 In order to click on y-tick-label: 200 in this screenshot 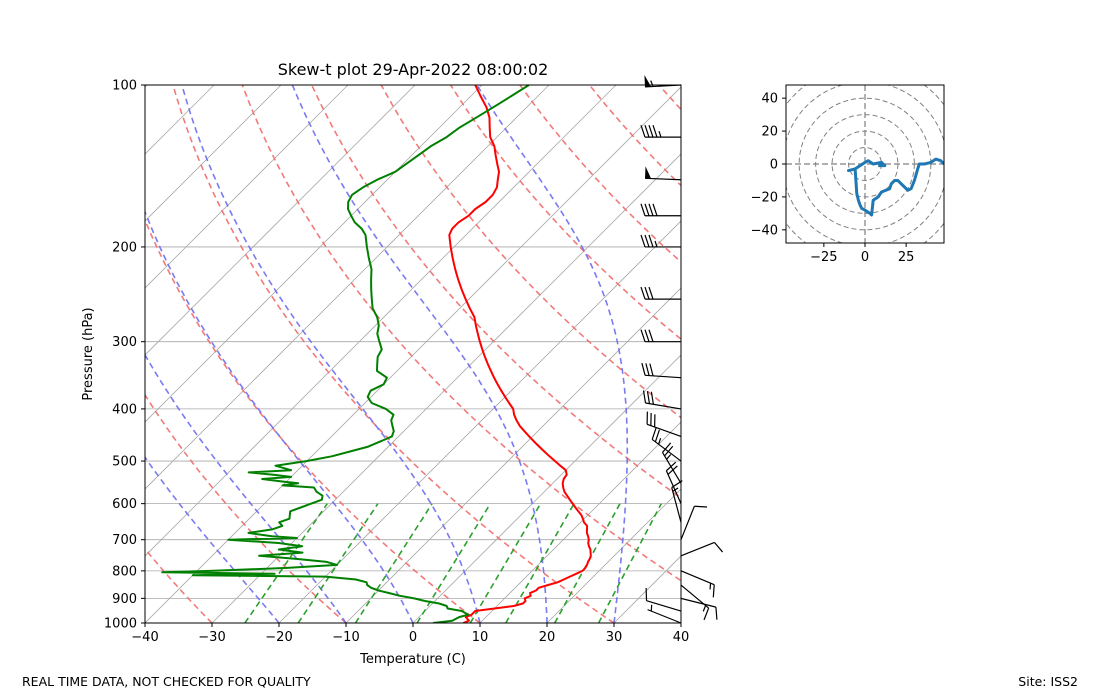, I will do `click(124, 247)`.